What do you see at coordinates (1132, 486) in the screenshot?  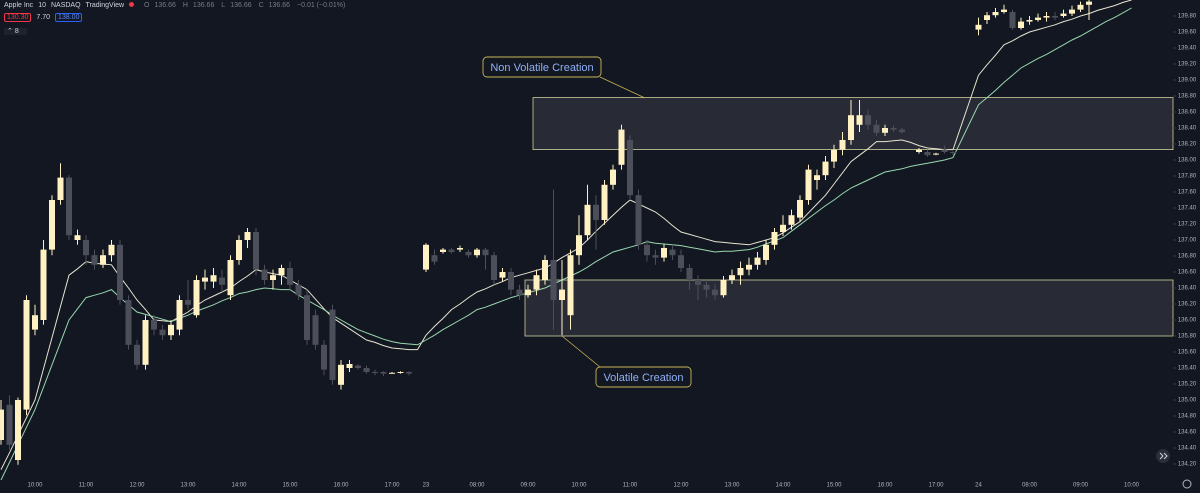 I see `x-tick-label: 10:00` at bounding box center [1132, 486].